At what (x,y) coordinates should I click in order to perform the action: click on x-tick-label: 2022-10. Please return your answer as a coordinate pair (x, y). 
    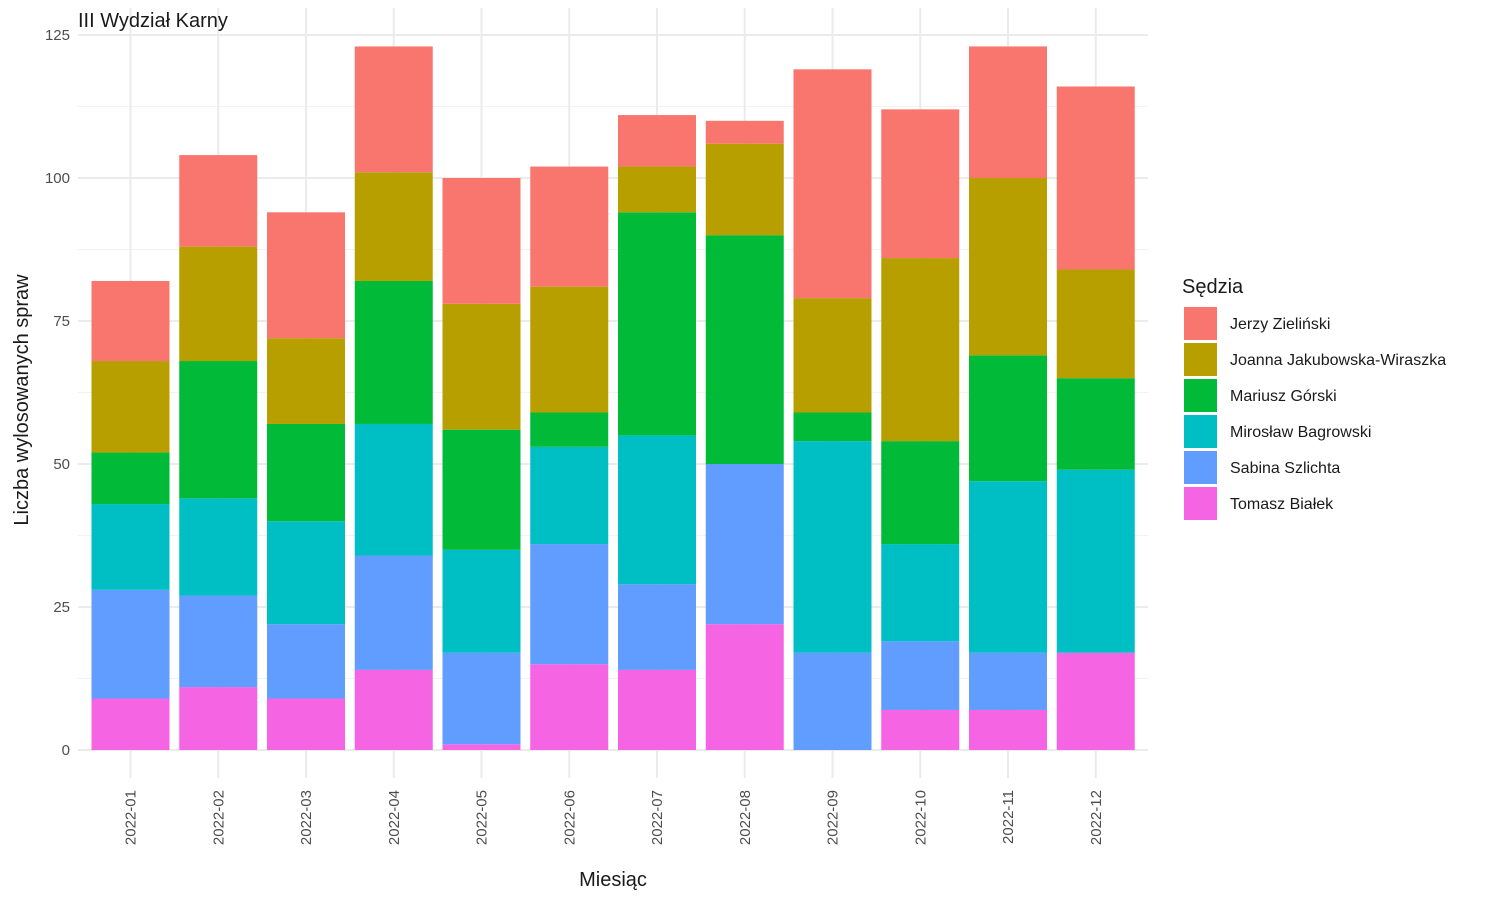
    Looking at the image, I should click on (920, 817).